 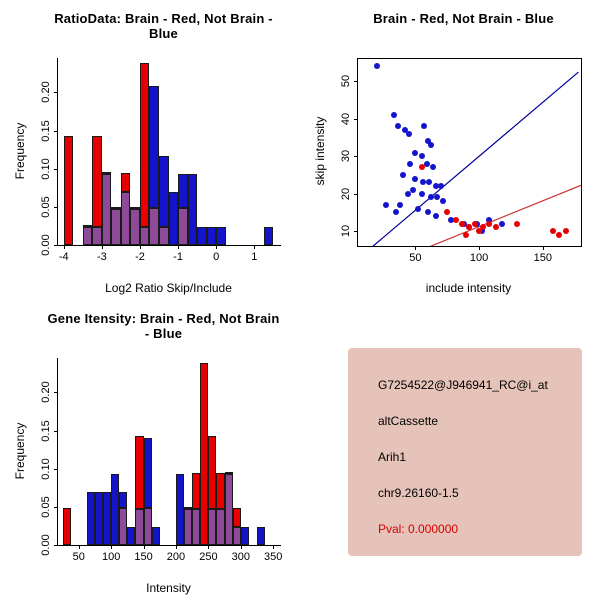 I want to click on x-tick-label: 350, so click(x=273, y=557).